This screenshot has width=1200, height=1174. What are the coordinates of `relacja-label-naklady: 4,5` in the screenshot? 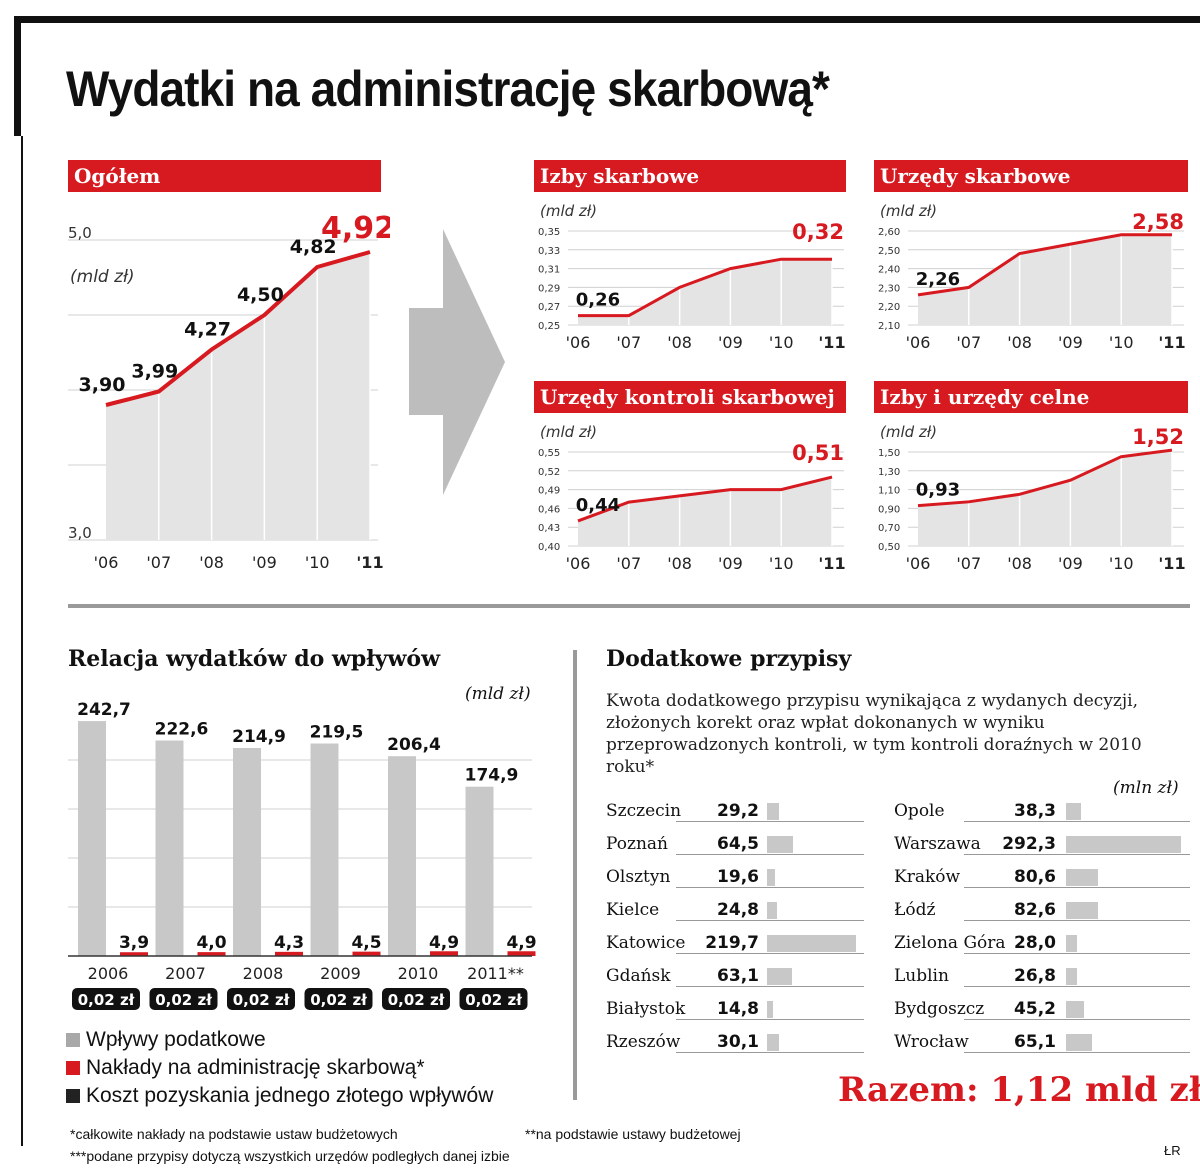 It's located at (366, 943).